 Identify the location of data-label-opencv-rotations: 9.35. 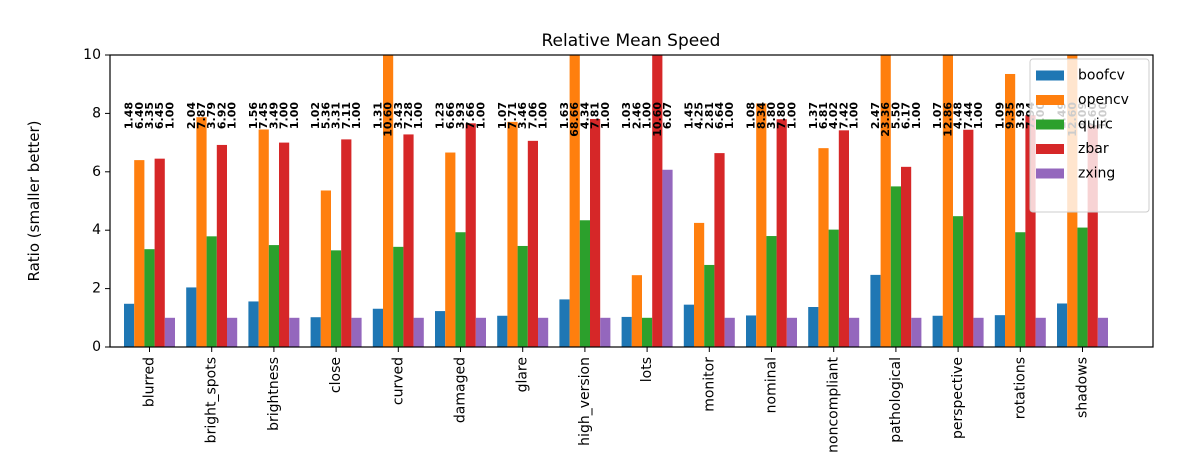
(1010, 115).